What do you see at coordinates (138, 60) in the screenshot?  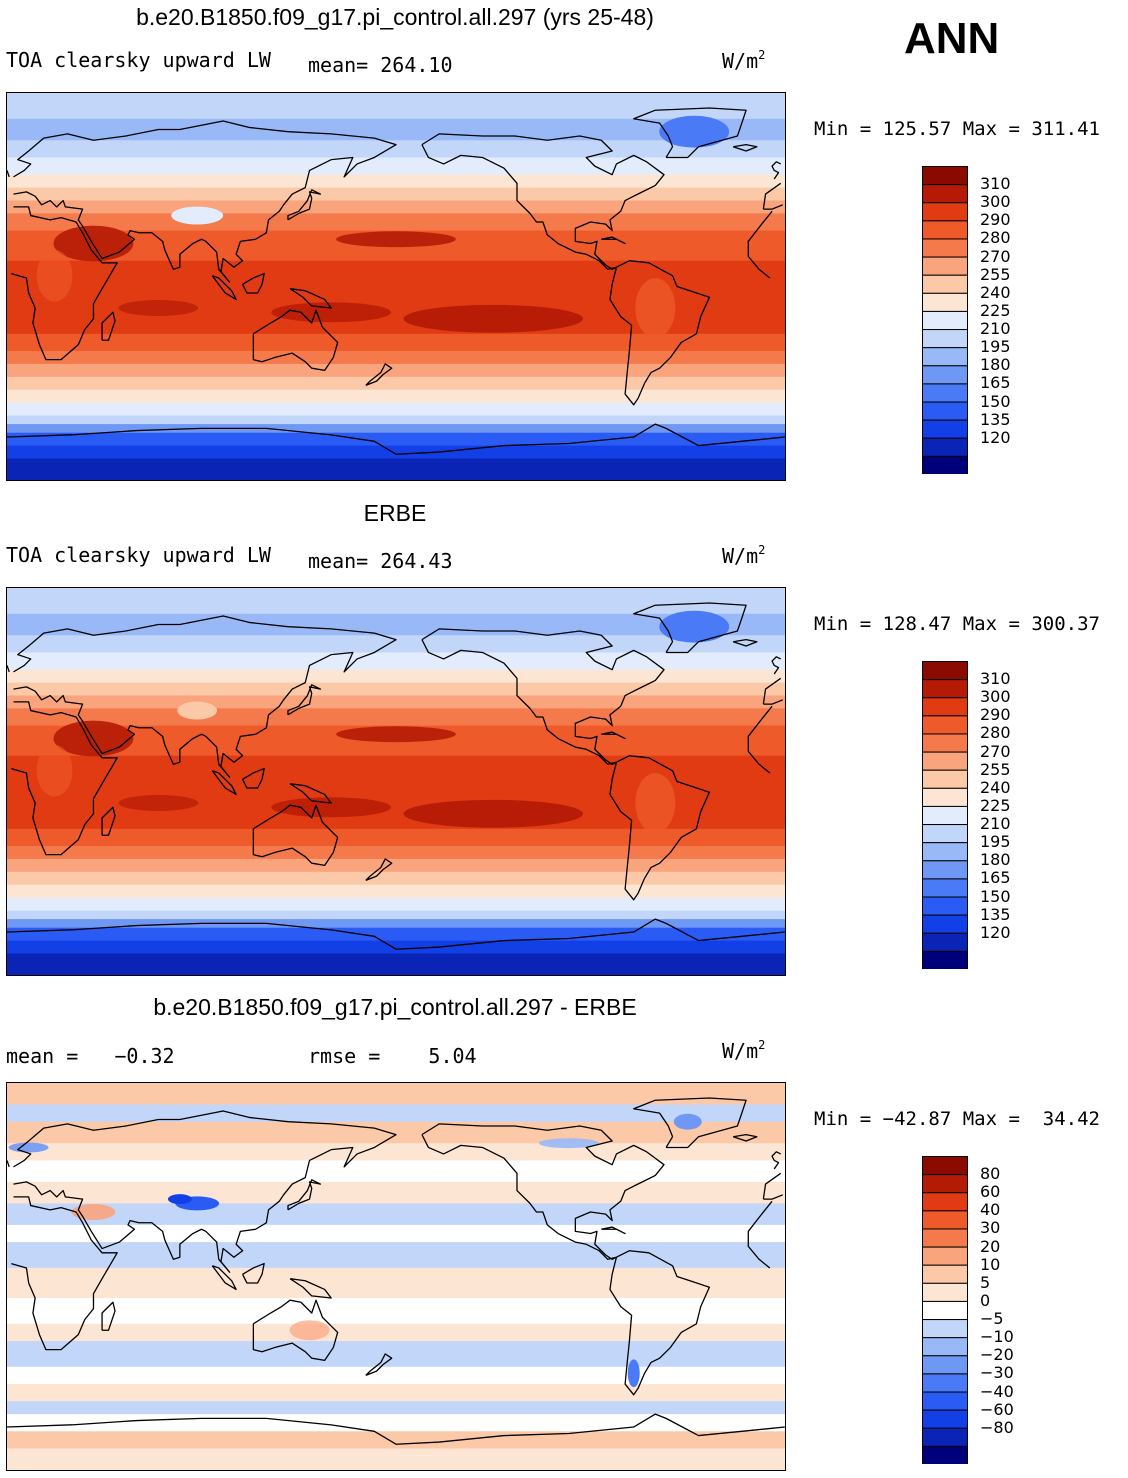 I see `panel-1-variable-label: TOA clearsky upward LW` at bounding box center [138, 60].